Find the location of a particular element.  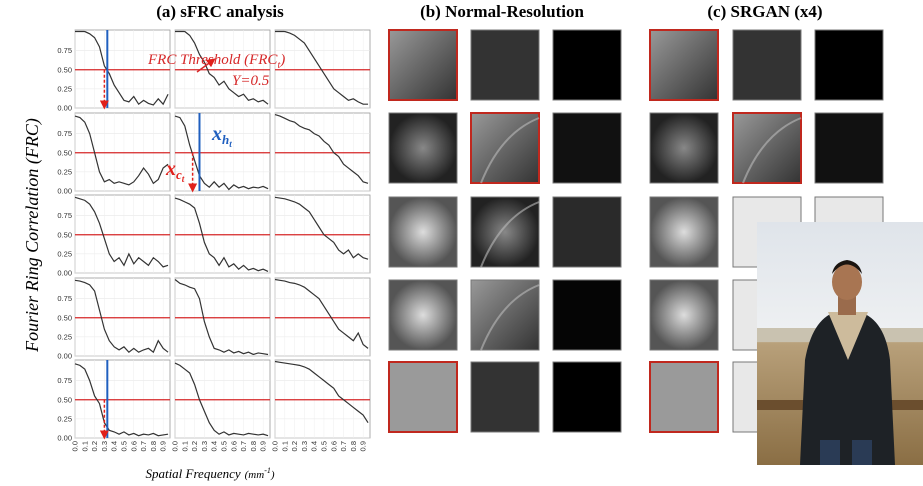

x-c-label: xct is located at coordinates (175, 171).